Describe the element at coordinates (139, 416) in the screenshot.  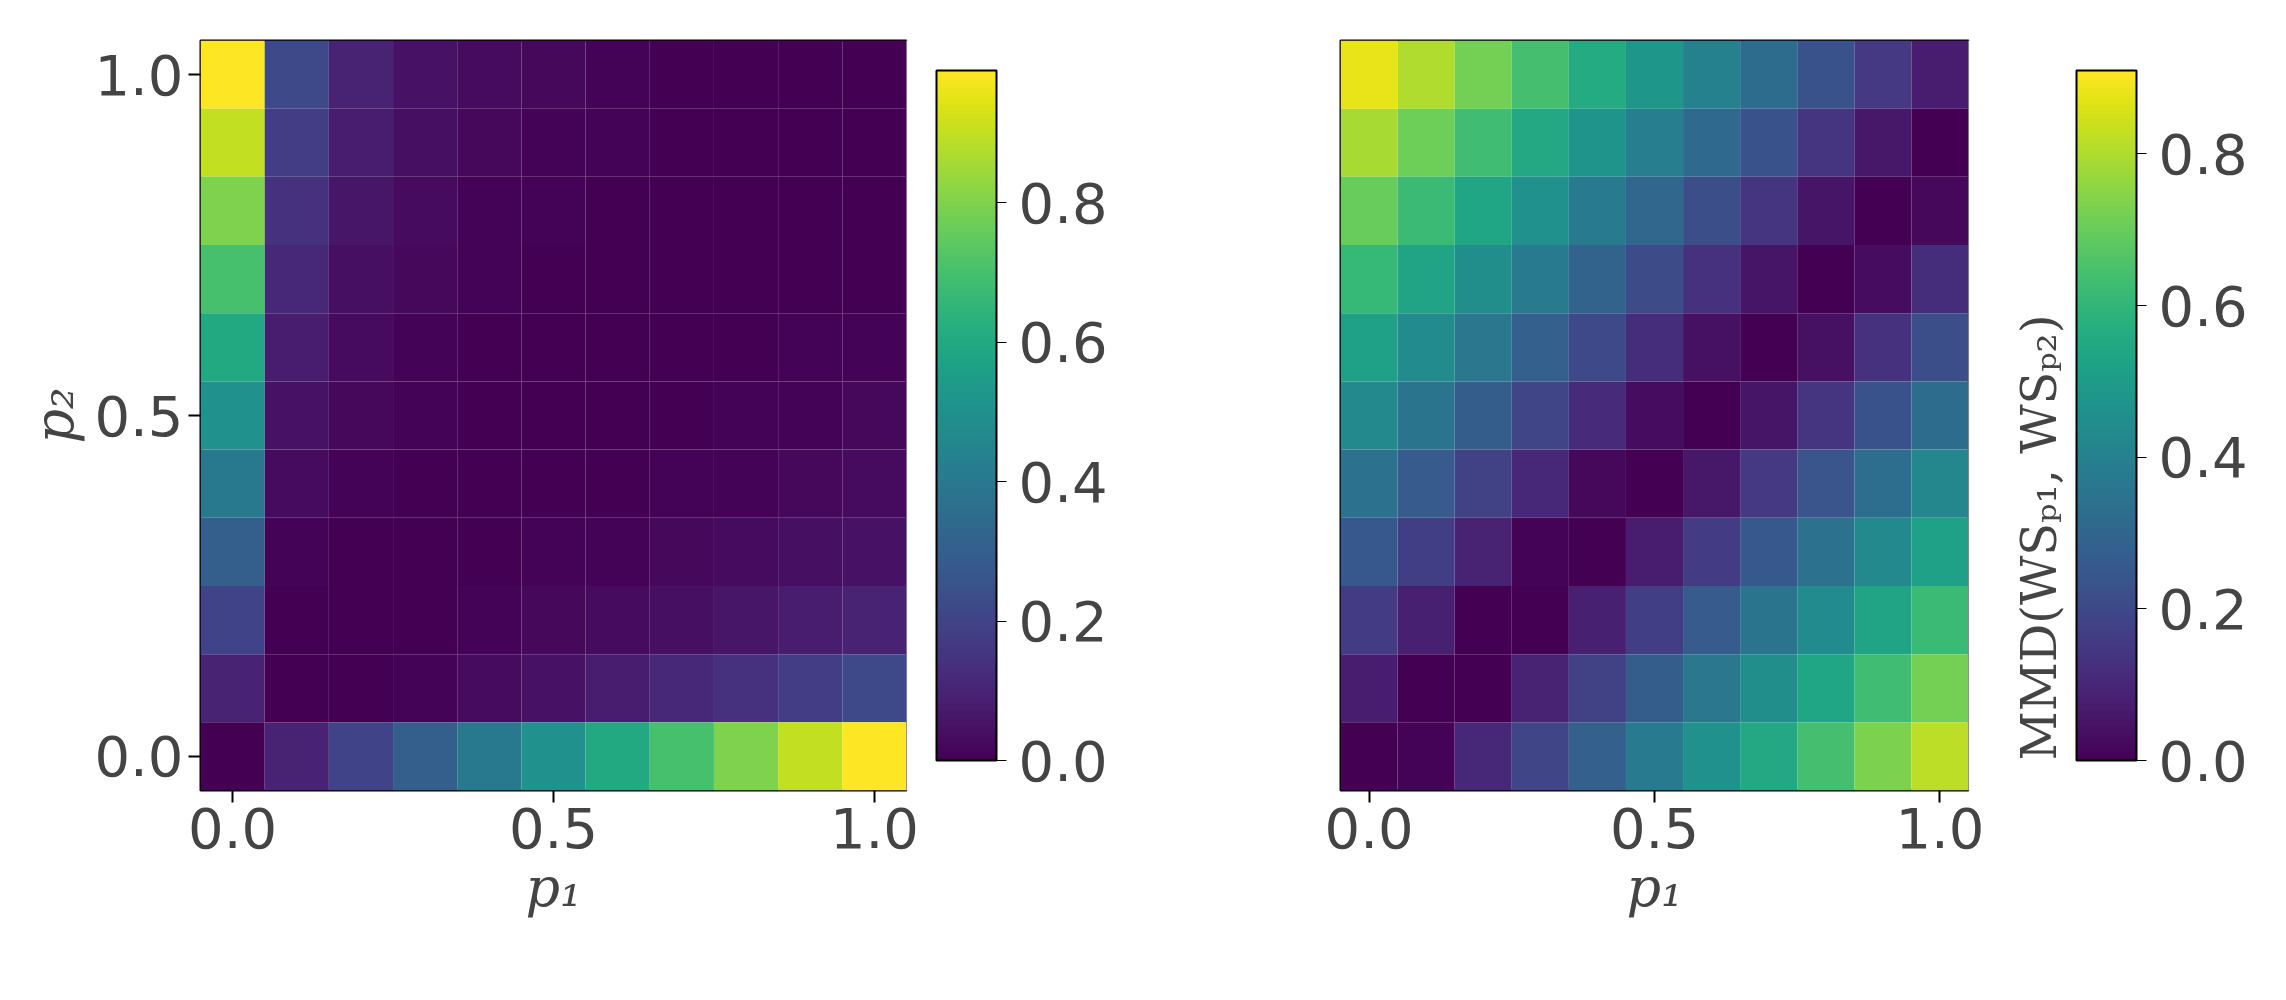
I see `y-tick-label: 0.5` at that location.